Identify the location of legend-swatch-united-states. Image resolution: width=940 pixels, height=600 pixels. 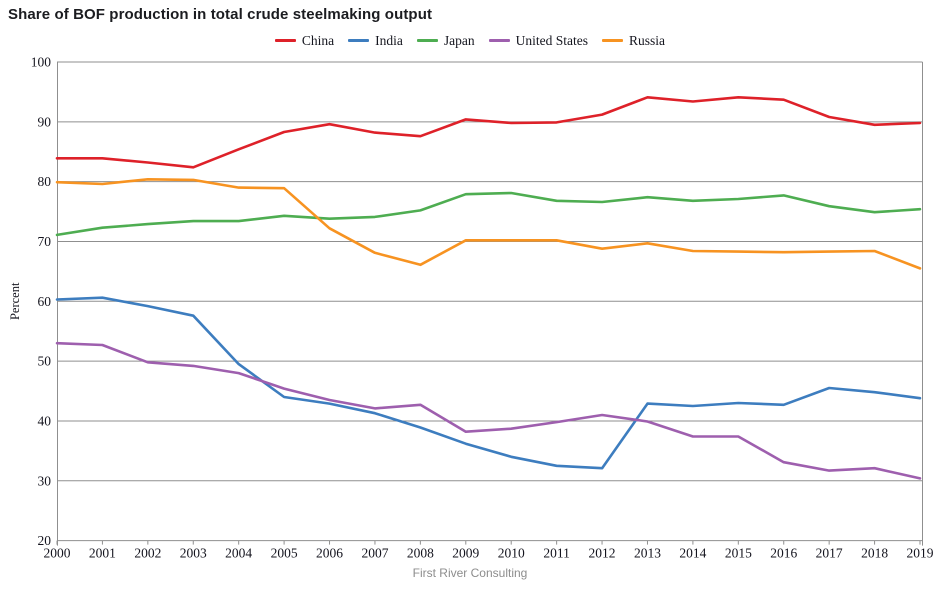
(499, 41).